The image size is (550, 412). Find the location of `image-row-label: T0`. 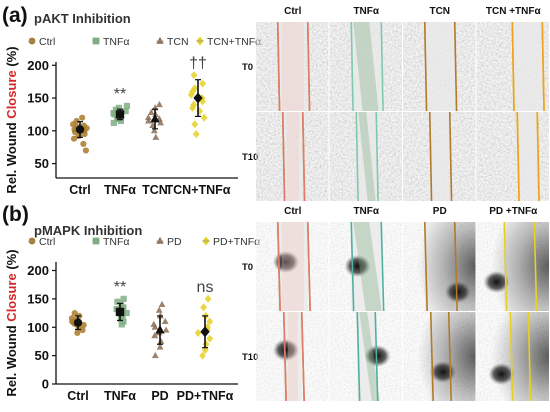

image-row-label: T0 is located at coordinates (247, 267).